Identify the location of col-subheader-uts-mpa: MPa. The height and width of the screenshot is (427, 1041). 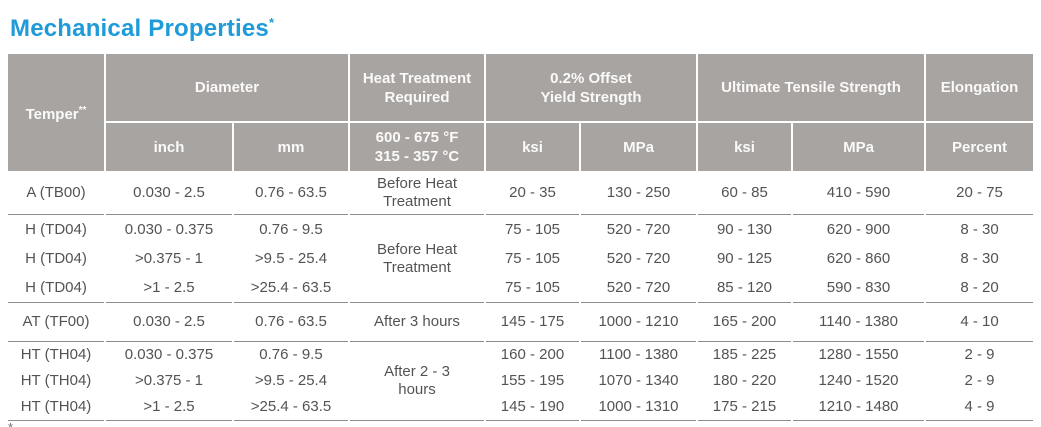
(858, 147).